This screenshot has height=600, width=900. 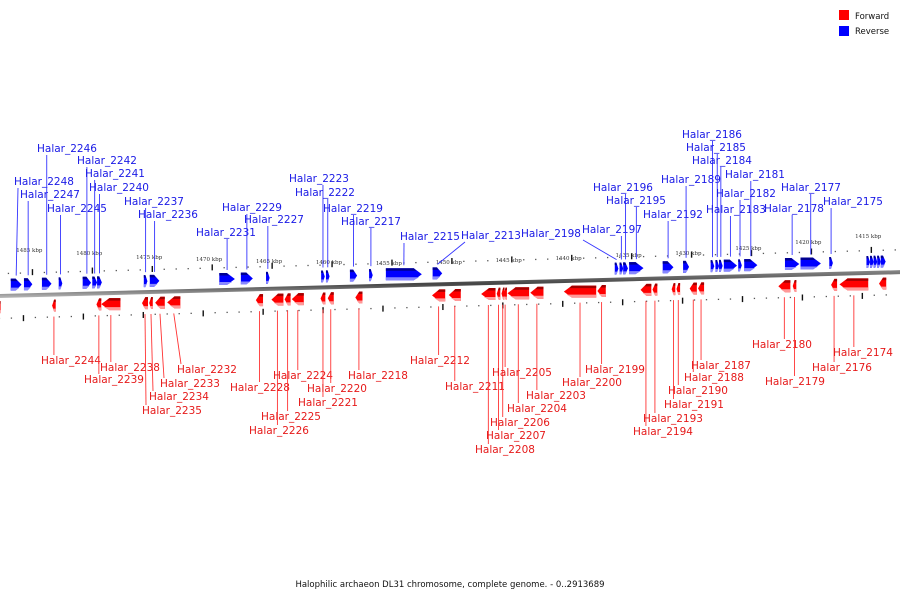 I want to click on gene-label-forward: Halar_2203, so click(x=556, y=396).